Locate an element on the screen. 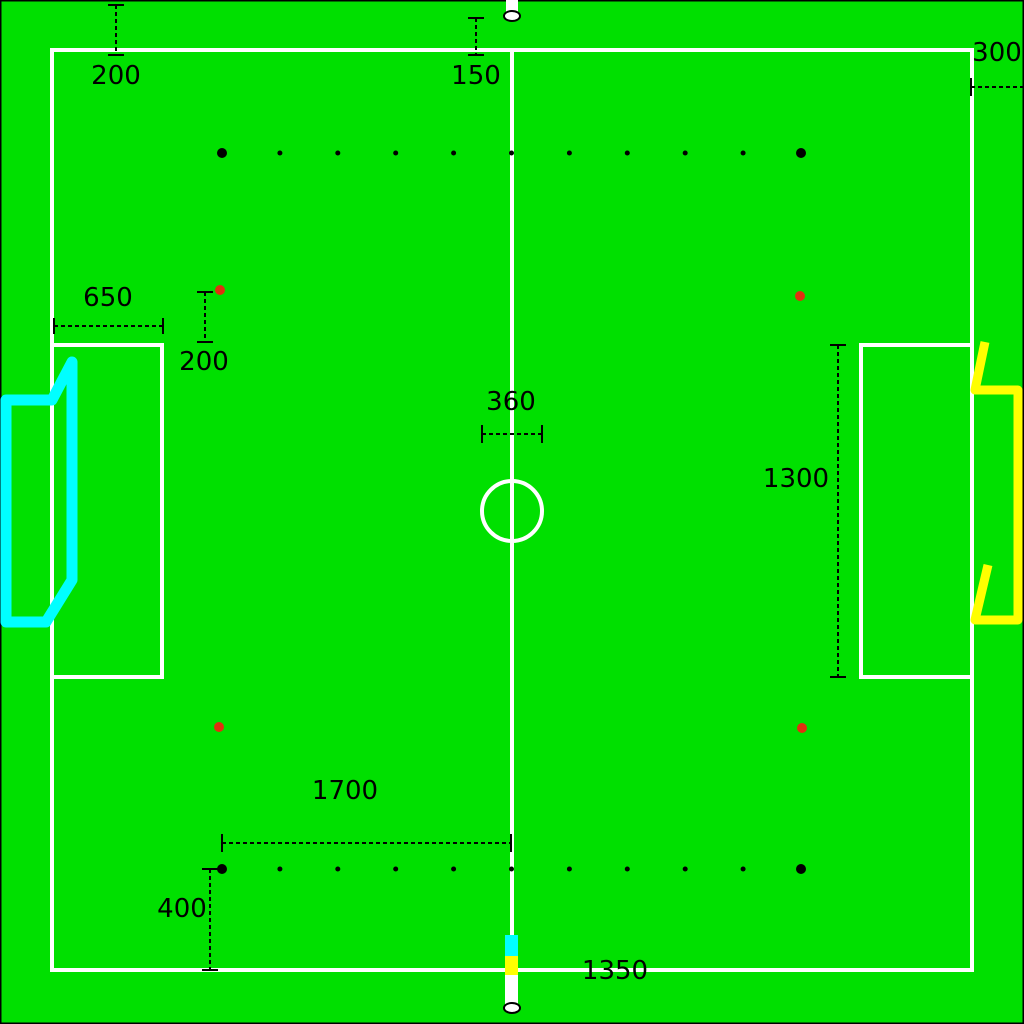  left-goal is located at coordinates (39, 492).